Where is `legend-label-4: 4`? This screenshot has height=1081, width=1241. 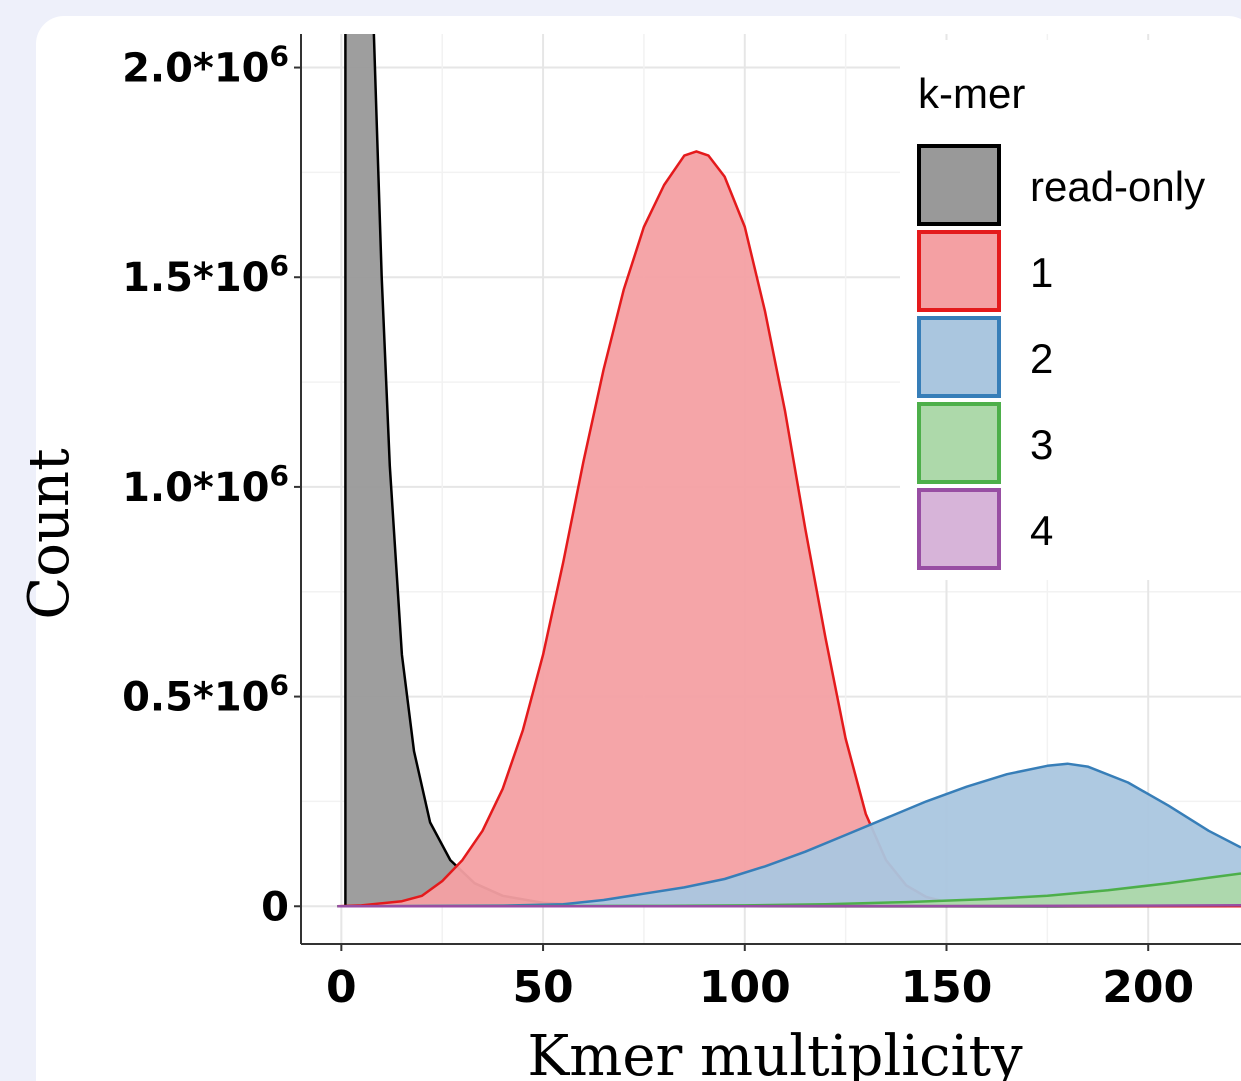 legend-label-4: 4 is located at coordinates (1041, 530).